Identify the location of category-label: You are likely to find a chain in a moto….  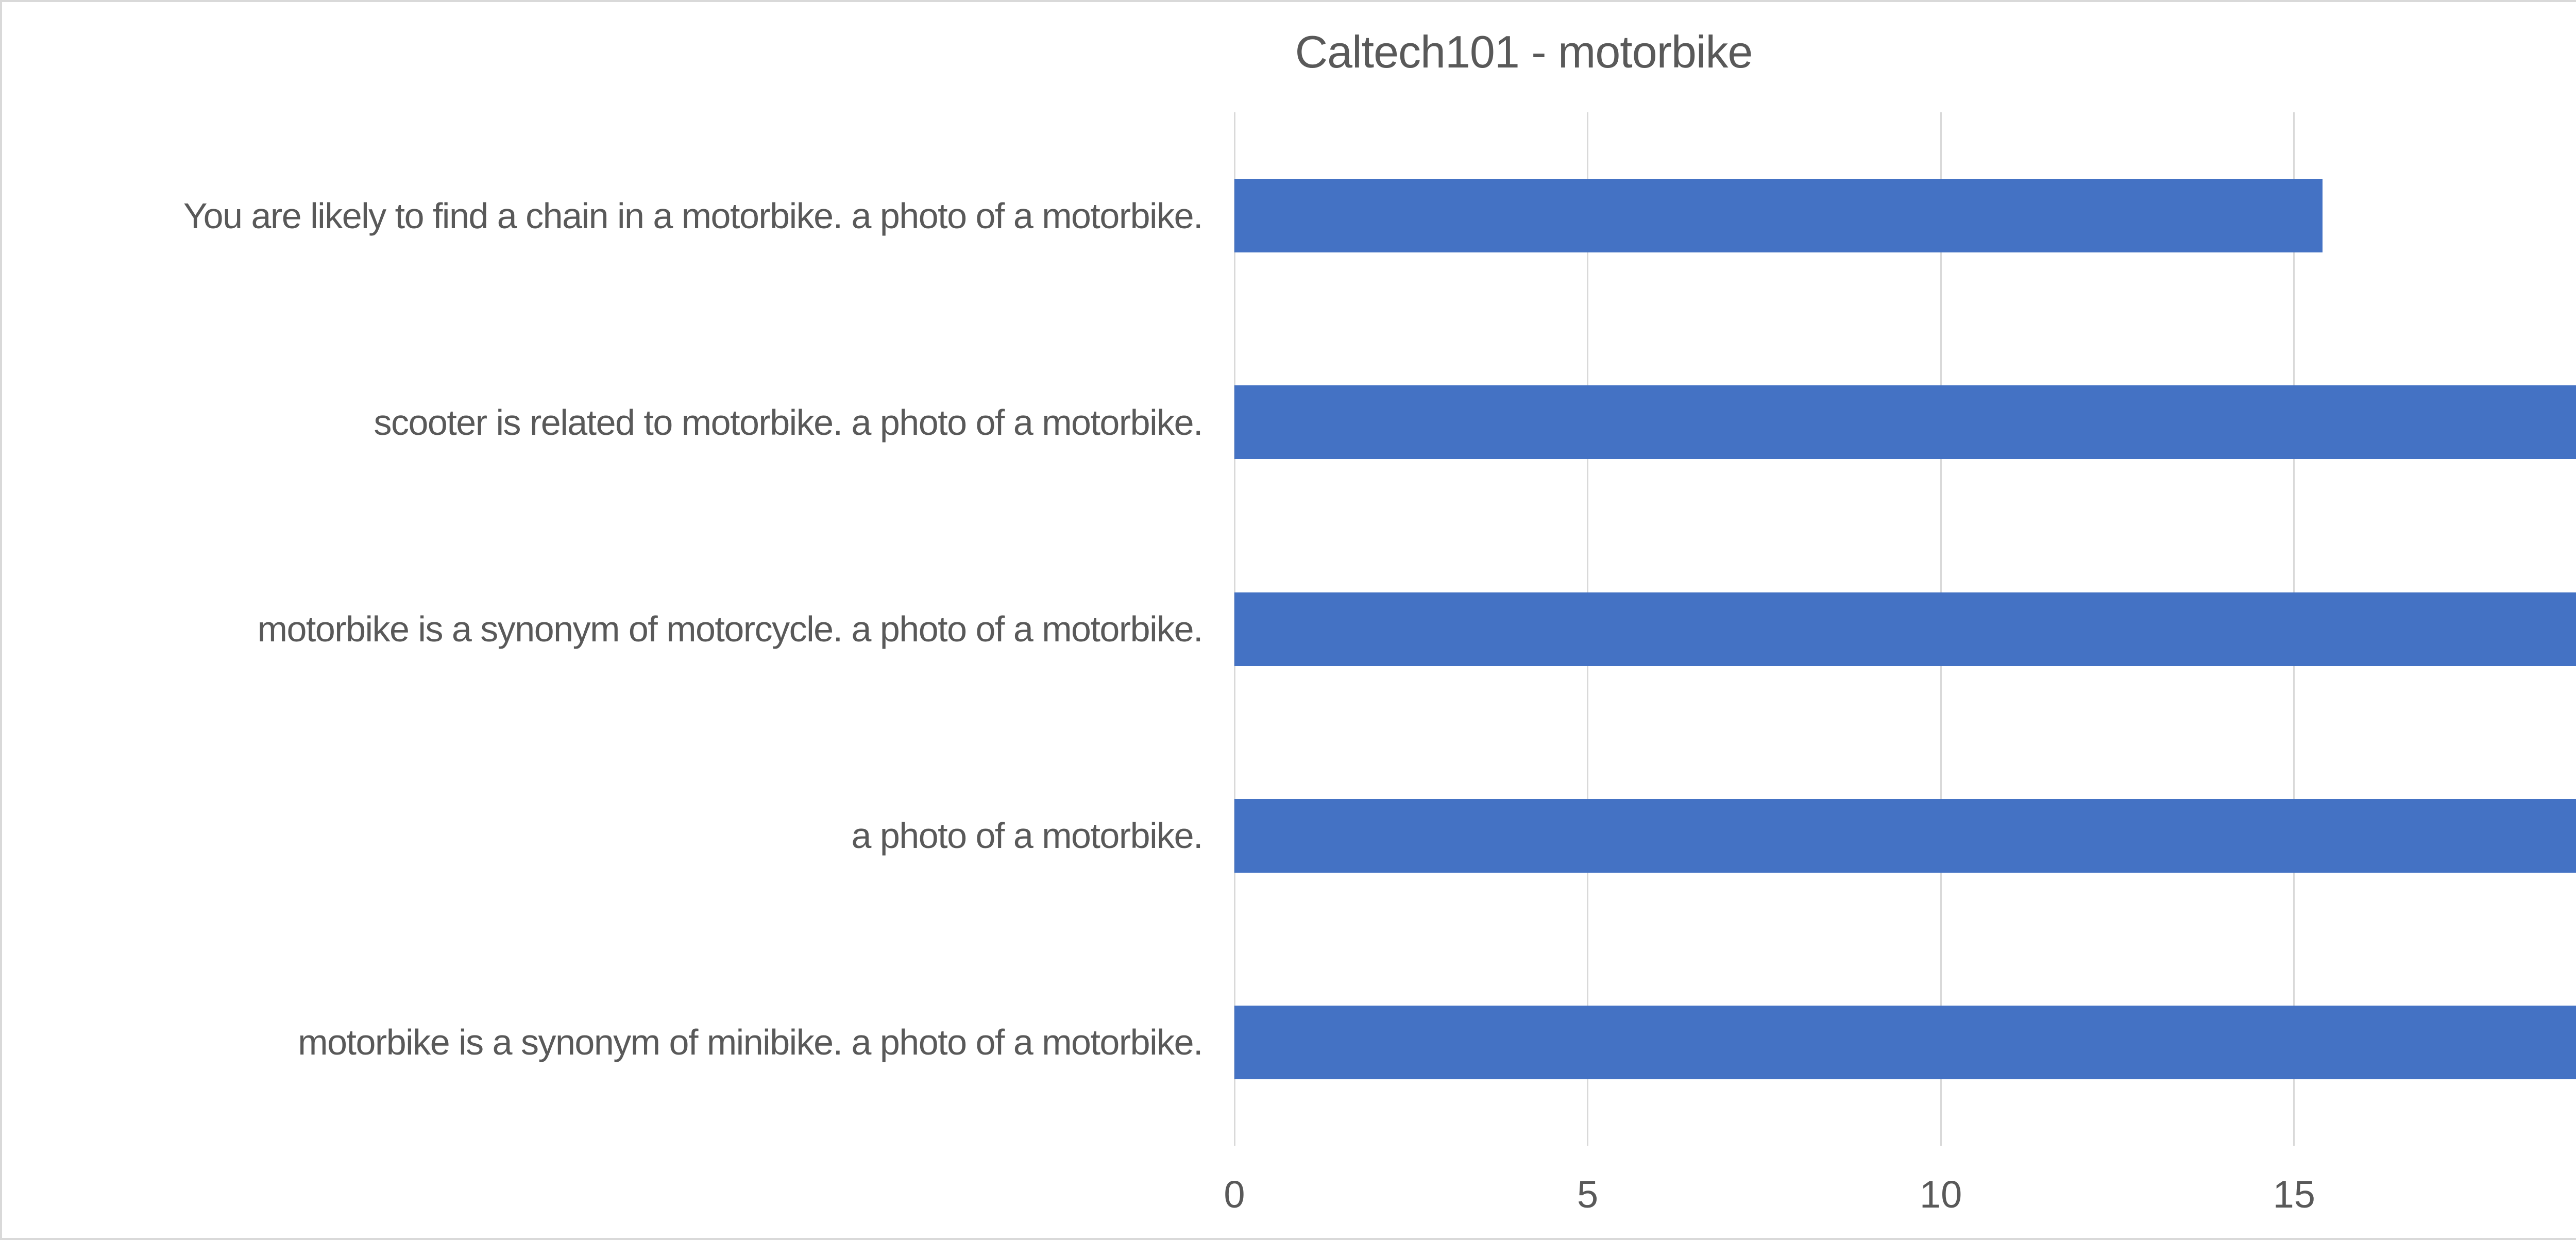
(693, 215).